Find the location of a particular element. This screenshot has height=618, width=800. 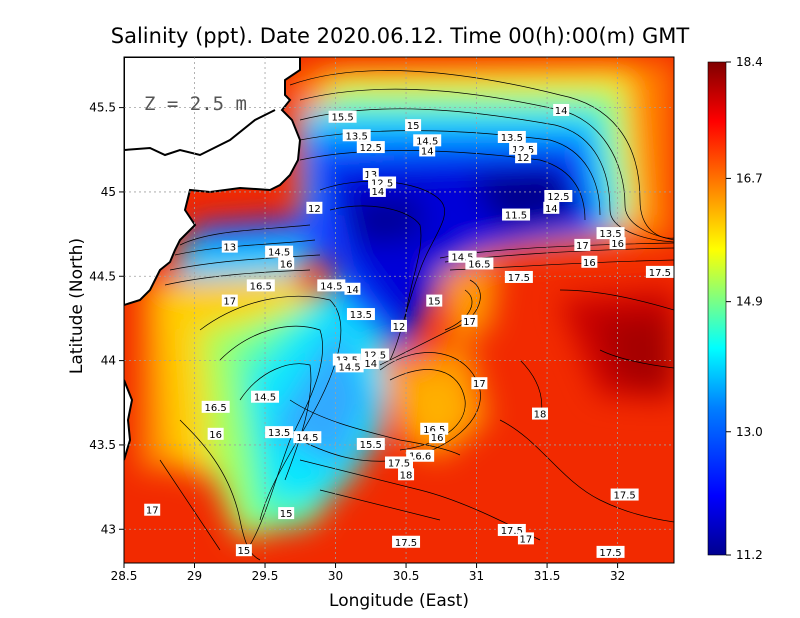

contour-label-text: 13 is located at coordinates (229, 248).